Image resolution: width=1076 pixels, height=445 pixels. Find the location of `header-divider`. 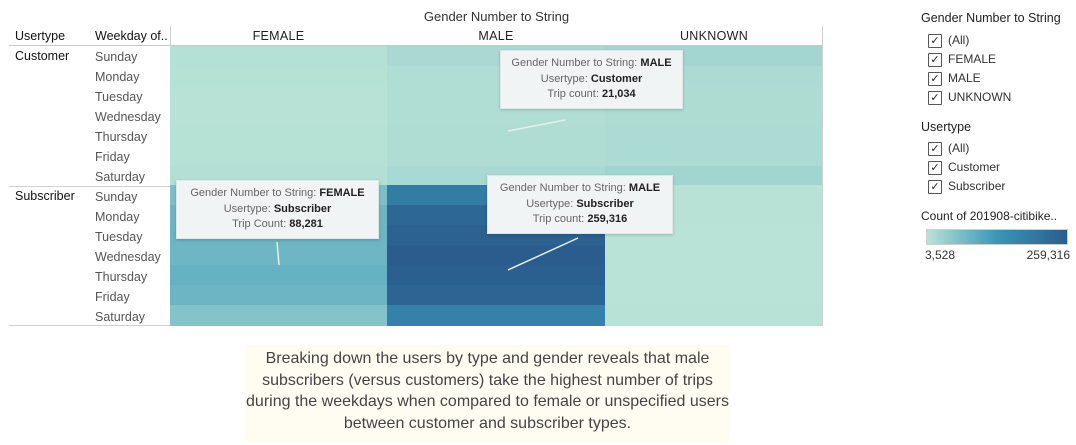

header-divider is located at coordinates (416, 45).